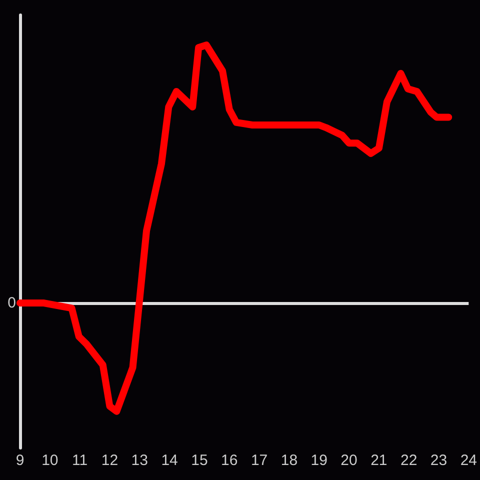 This screenshot has height=480, width=480. I want to click on x-tick-label: 18, so click(289, 460).